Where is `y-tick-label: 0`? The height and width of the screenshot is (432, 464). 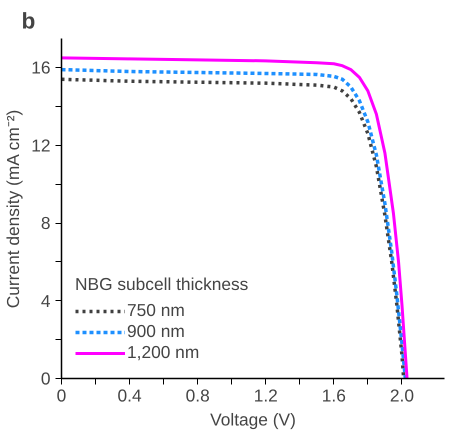
y-tick-label: 0 is located at coordinates (45, 378).